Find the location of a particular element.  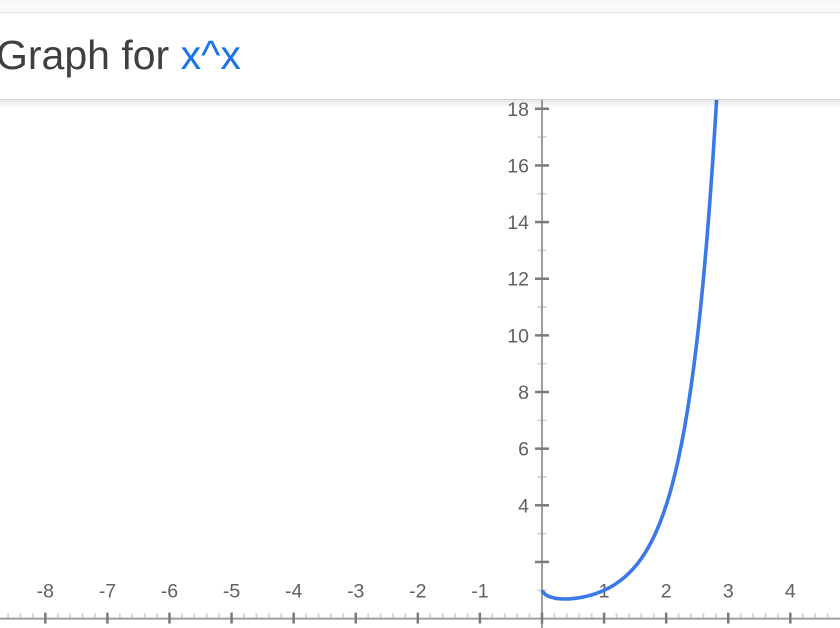

x-tick-label: 4 is located at coordinates (790, 592).